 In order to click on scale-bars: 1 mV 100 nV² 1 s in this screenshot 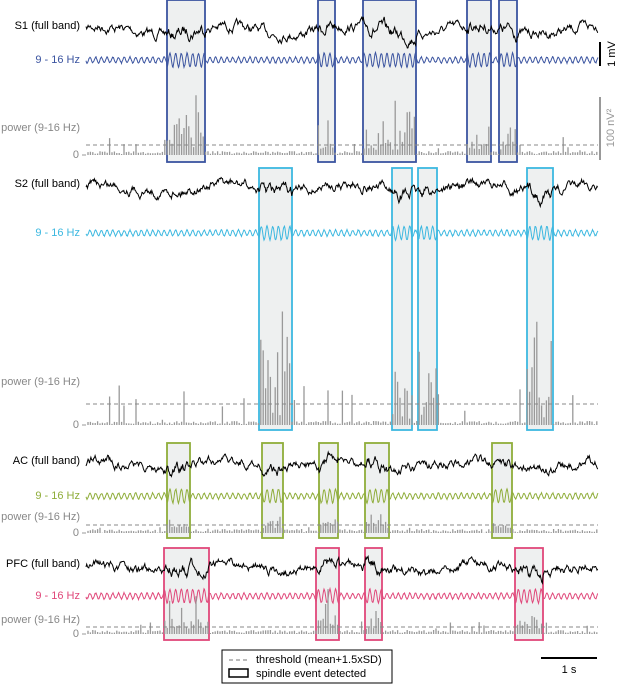, I will do `click(579, 358)`.